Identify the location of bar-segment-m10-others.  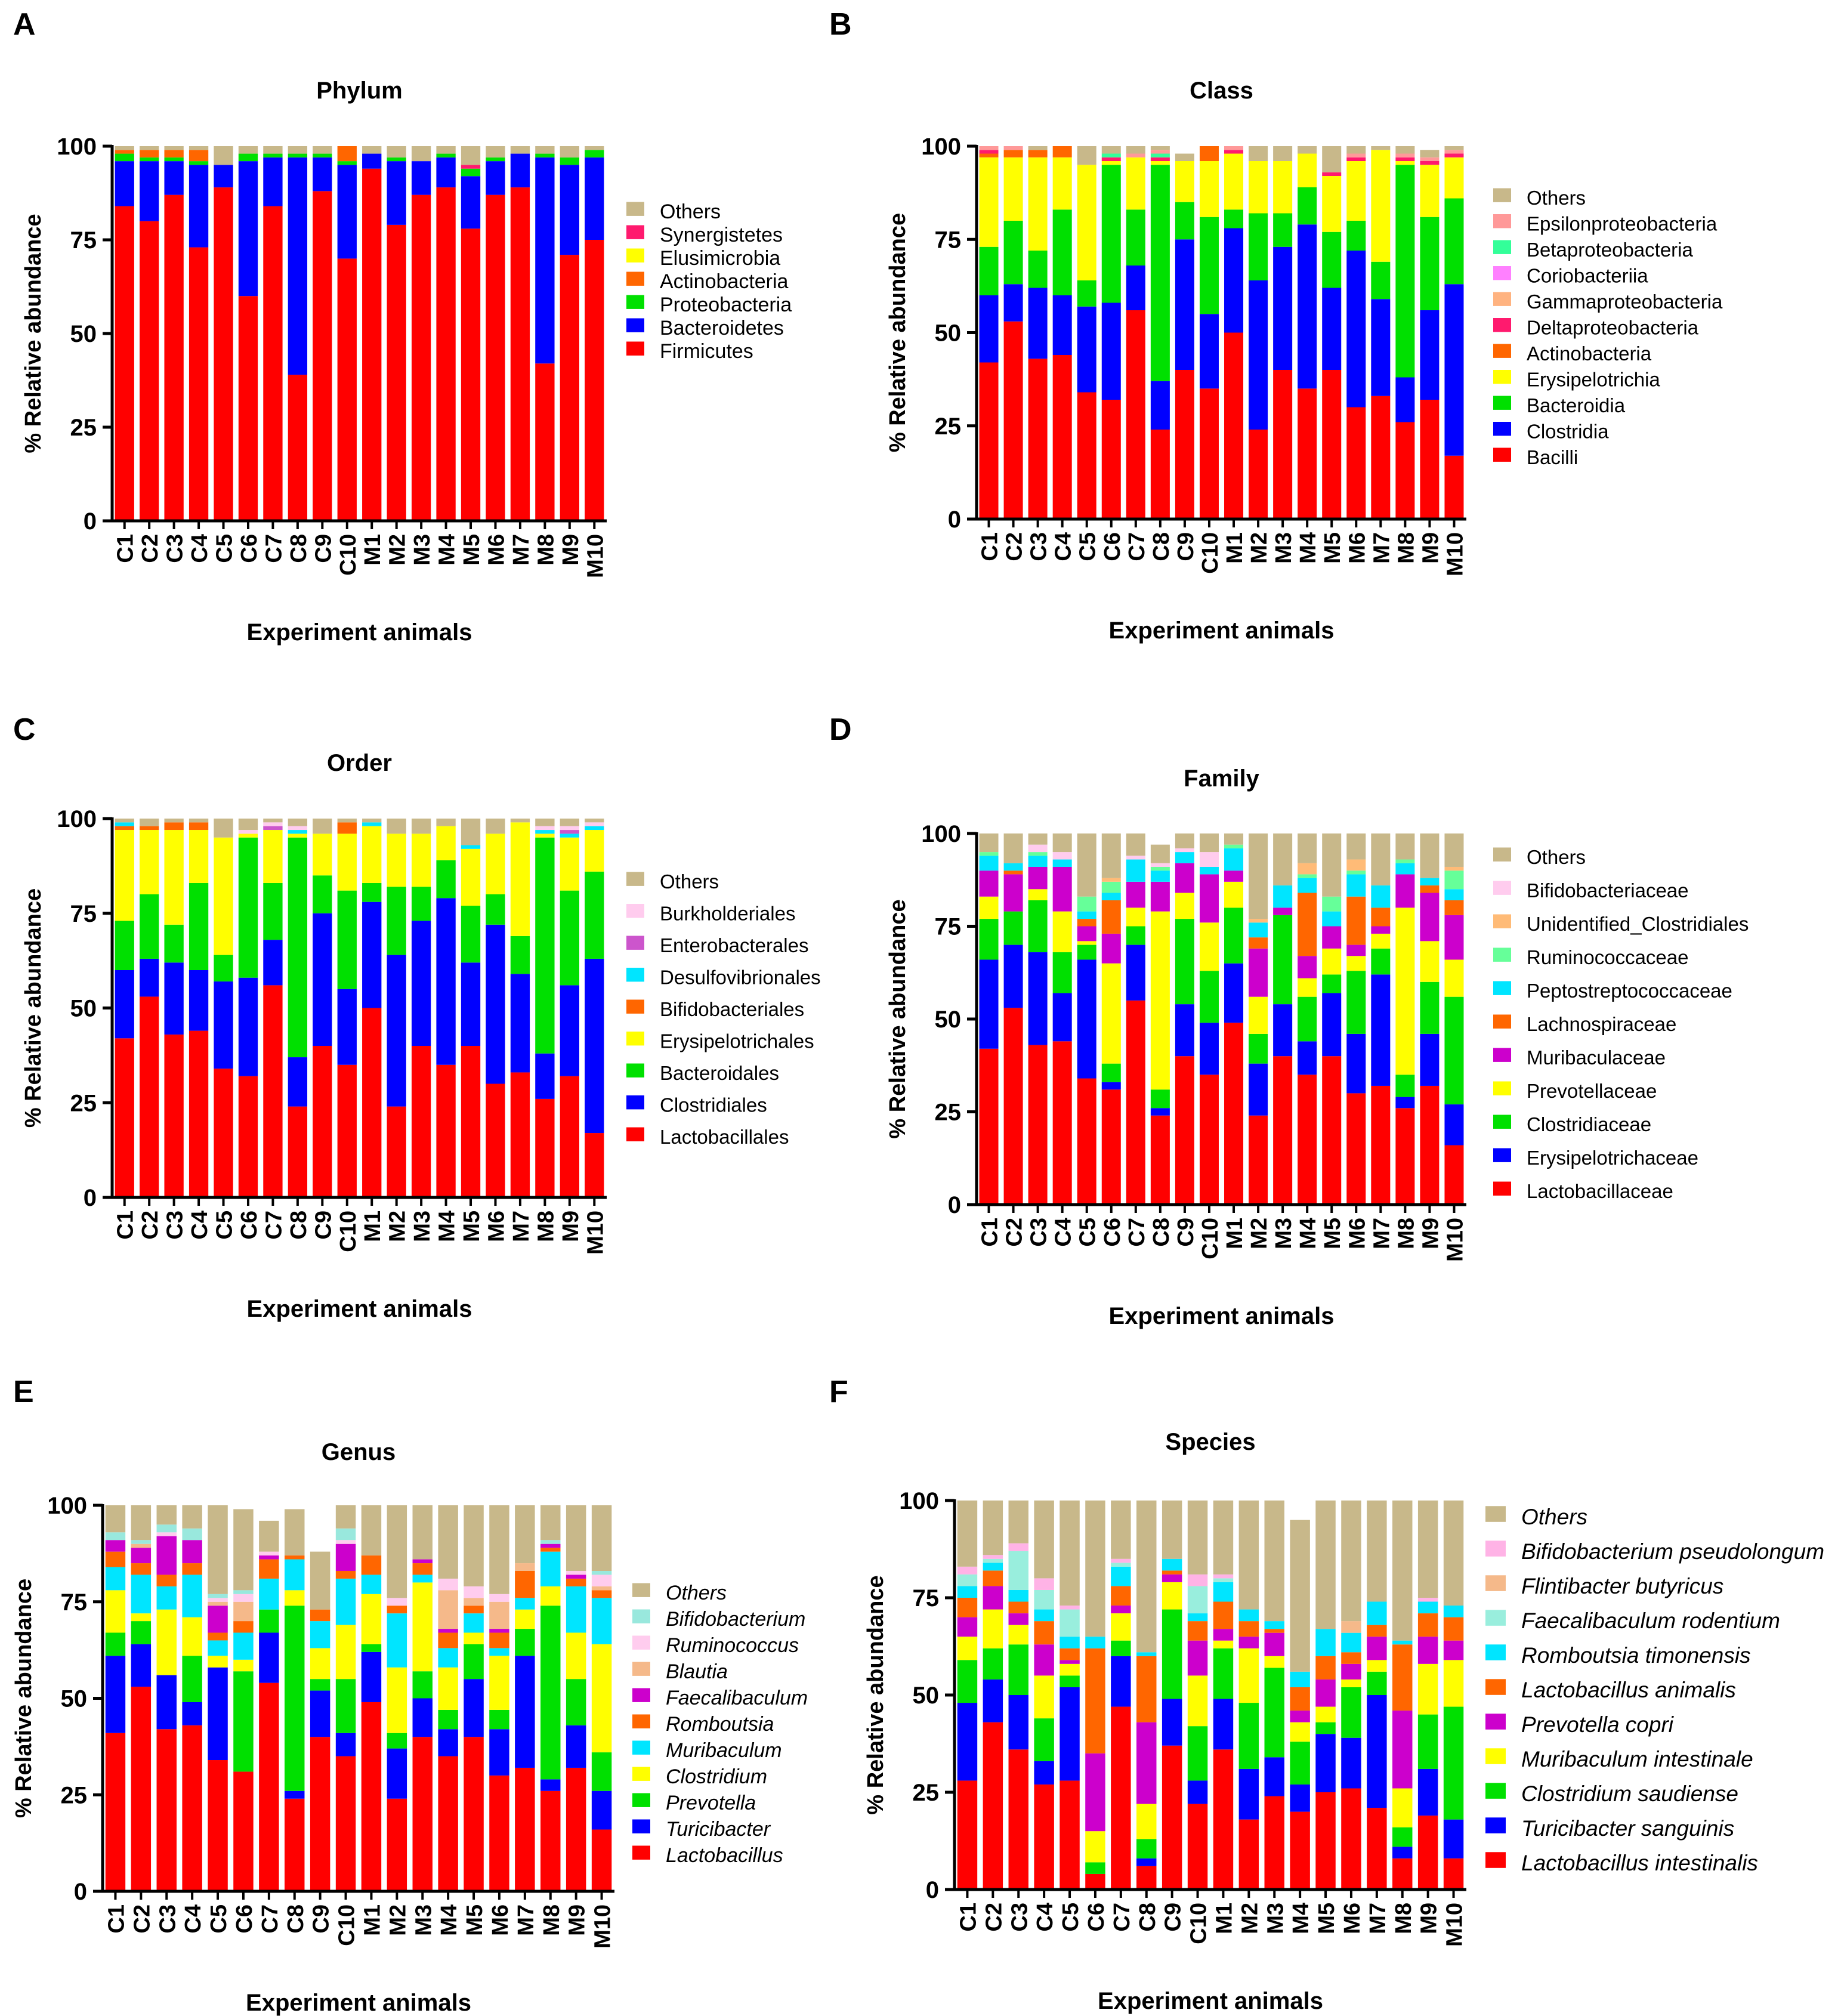
(594, 821).